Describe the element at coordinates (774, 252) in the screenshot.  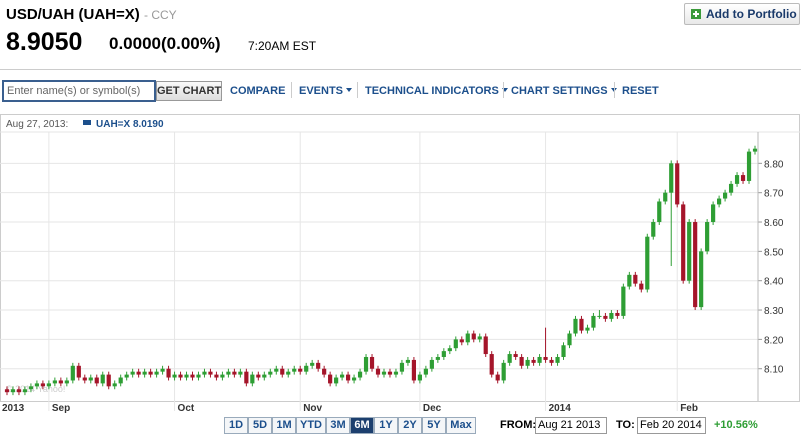
I see `y-tick-label: 8.50` at that location.